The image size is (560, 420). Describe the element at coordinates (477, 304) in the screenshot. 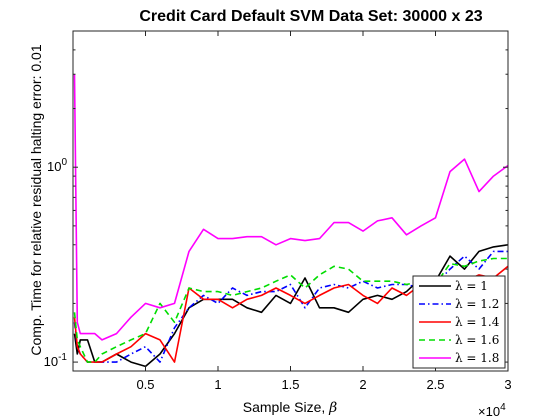

I see `legend-label-2: λ = 1.2` at that location.